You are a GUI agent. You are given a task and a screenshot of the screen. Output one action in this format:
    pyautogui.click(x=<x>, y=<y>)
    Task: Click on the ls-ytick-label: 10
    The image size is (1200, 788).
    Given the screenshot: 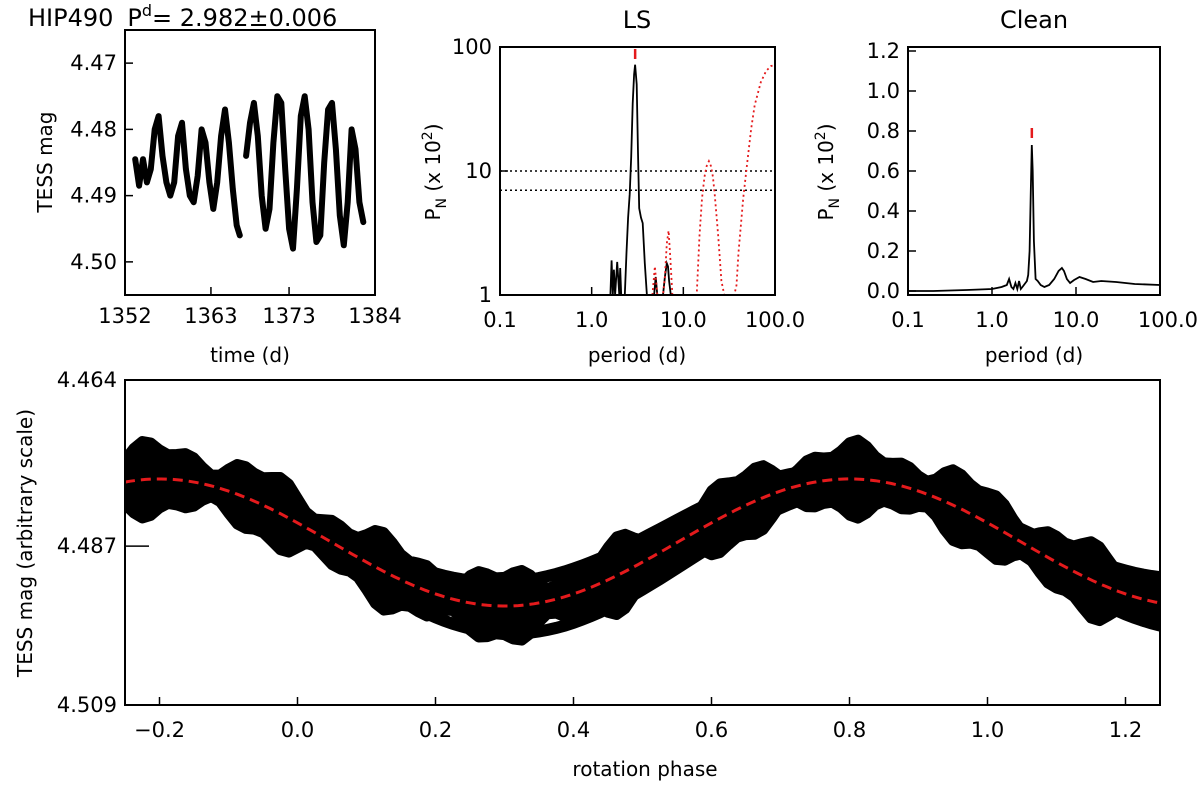 What is the action you would take?
    pyautogui.click(x=478, y=171)
    